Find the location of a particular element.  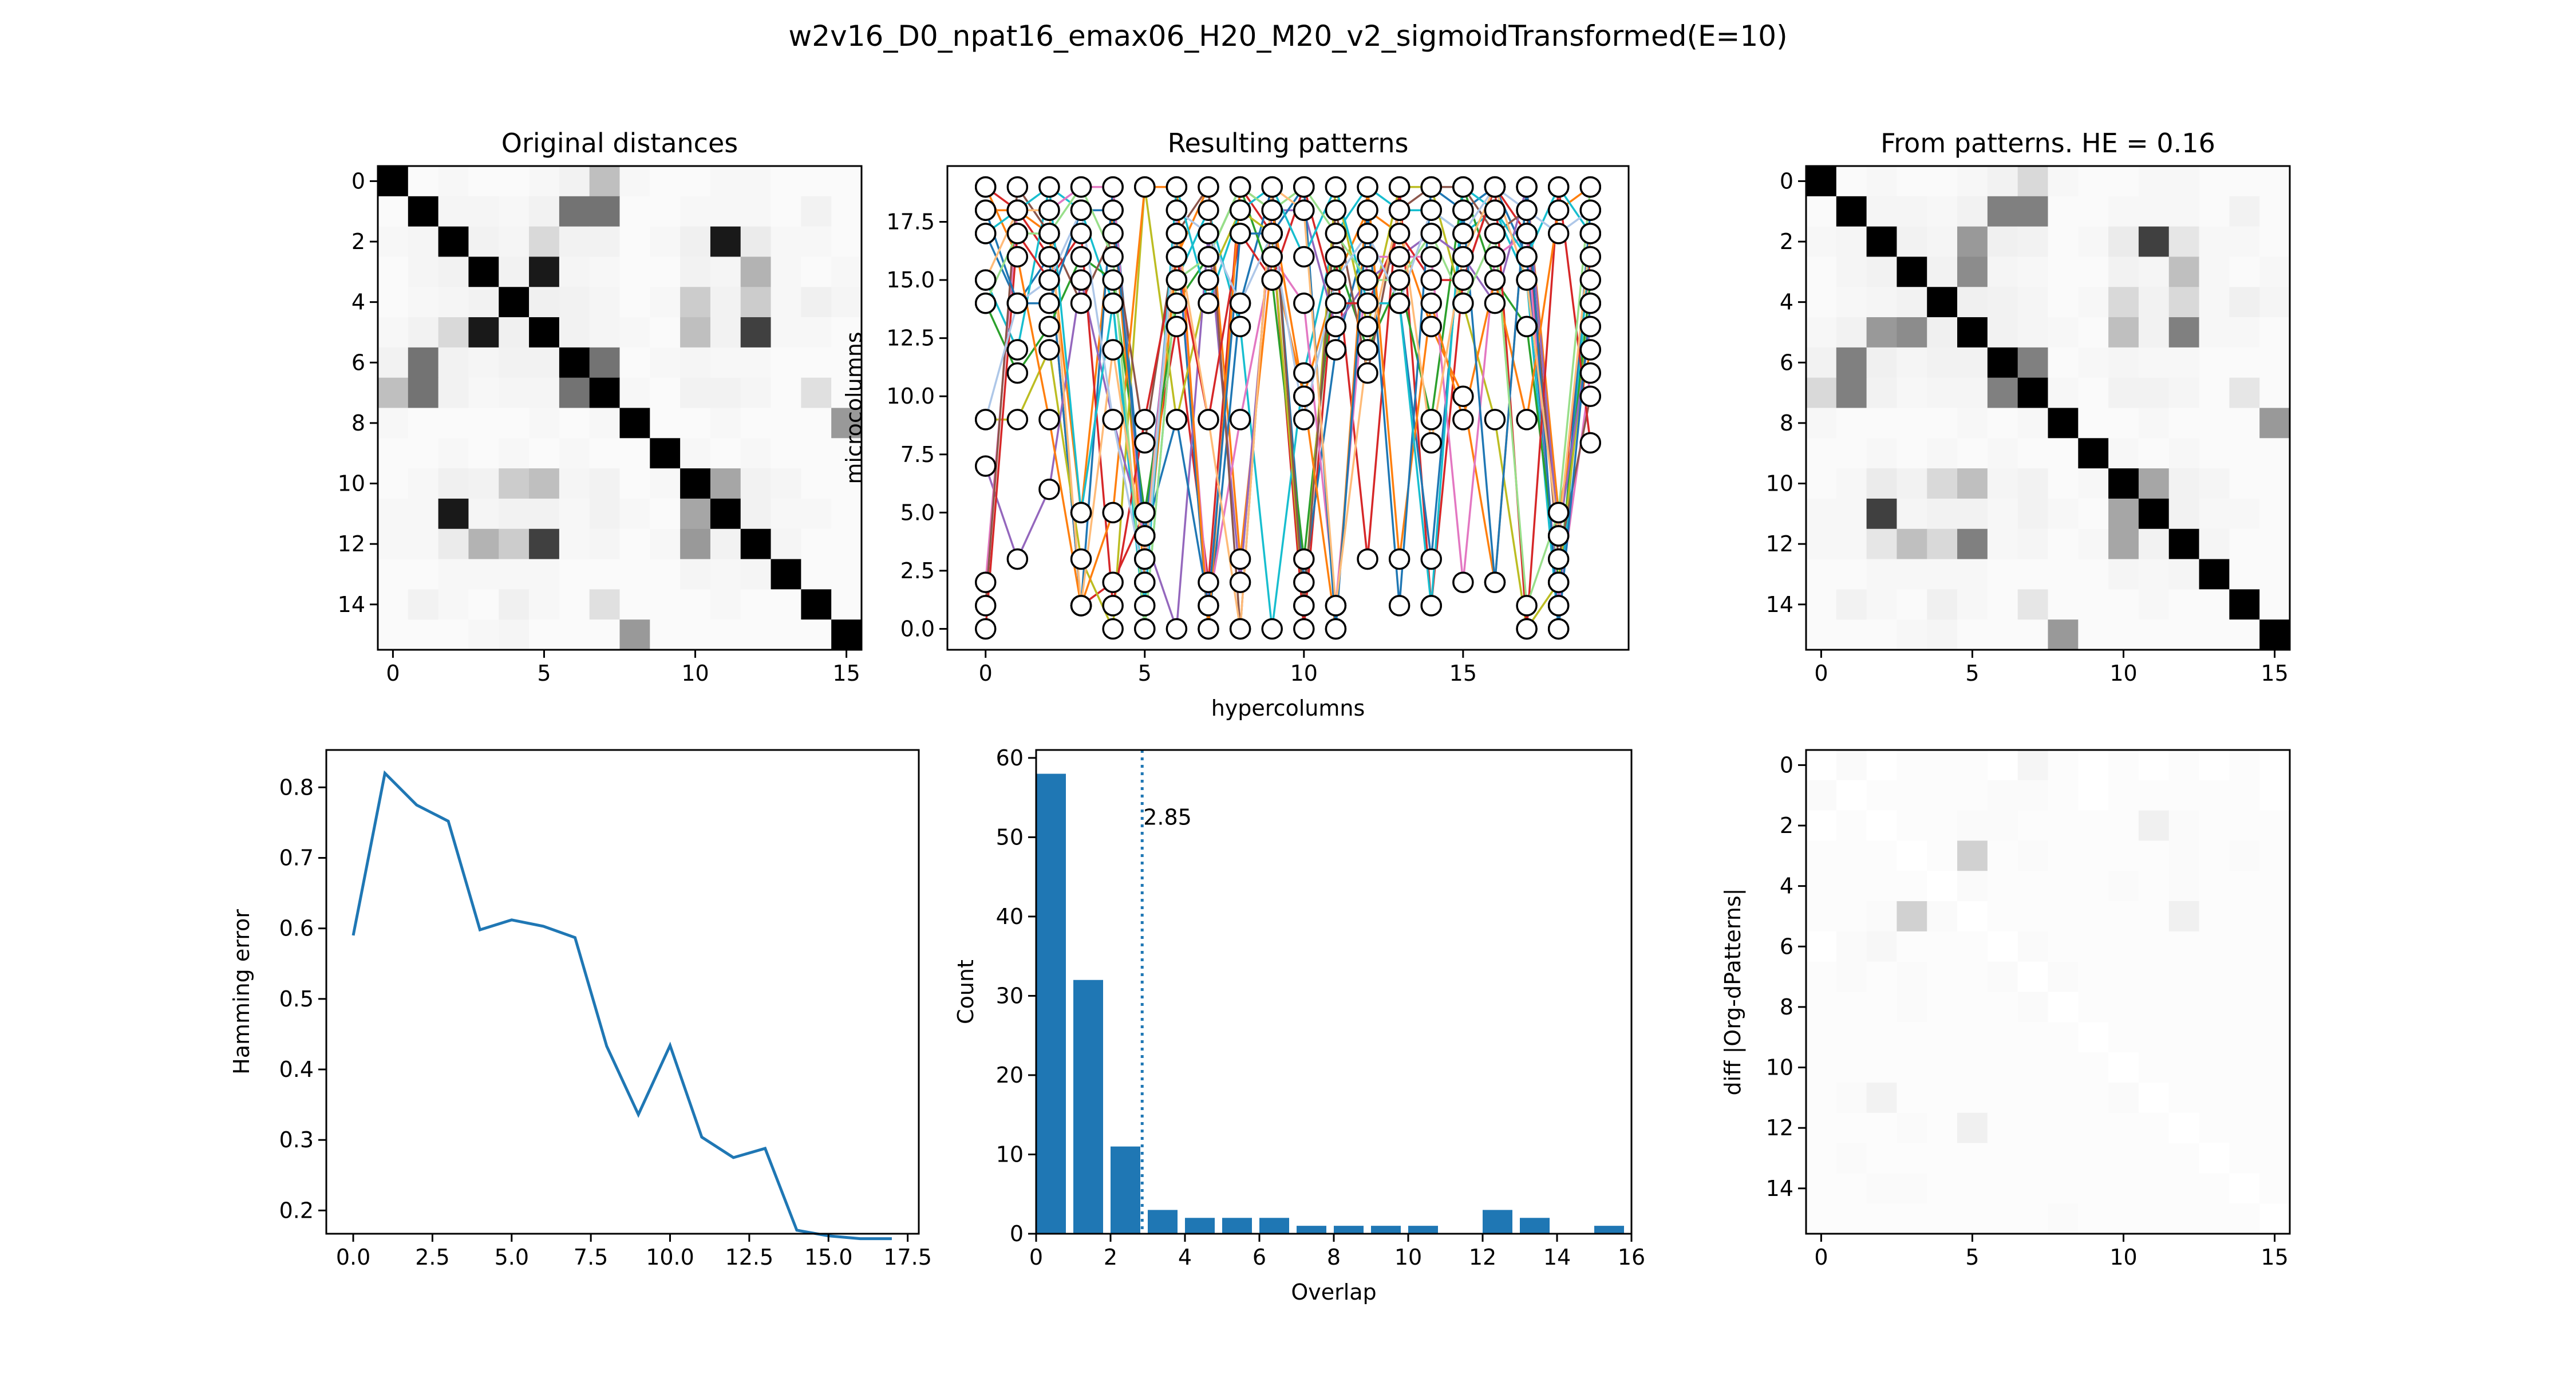

axes-frame is located at coordinates (1288, 408).